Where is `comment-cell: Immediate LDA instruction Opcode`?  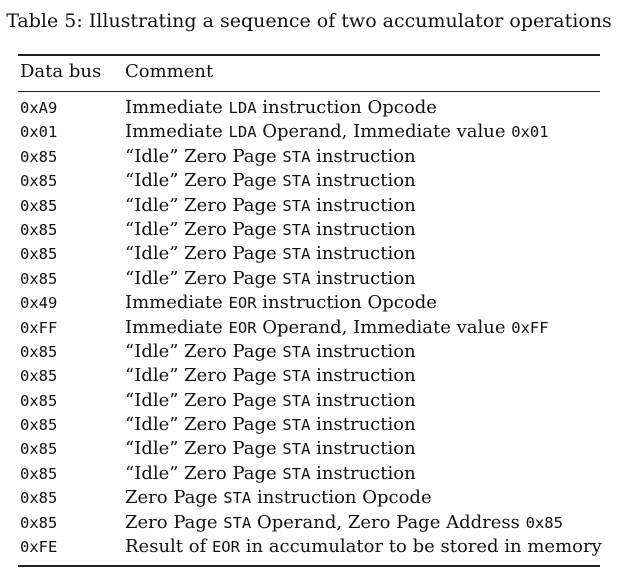
comment-cell: Immediate LDA instruction Opcode is located at coordinates (281, 108).